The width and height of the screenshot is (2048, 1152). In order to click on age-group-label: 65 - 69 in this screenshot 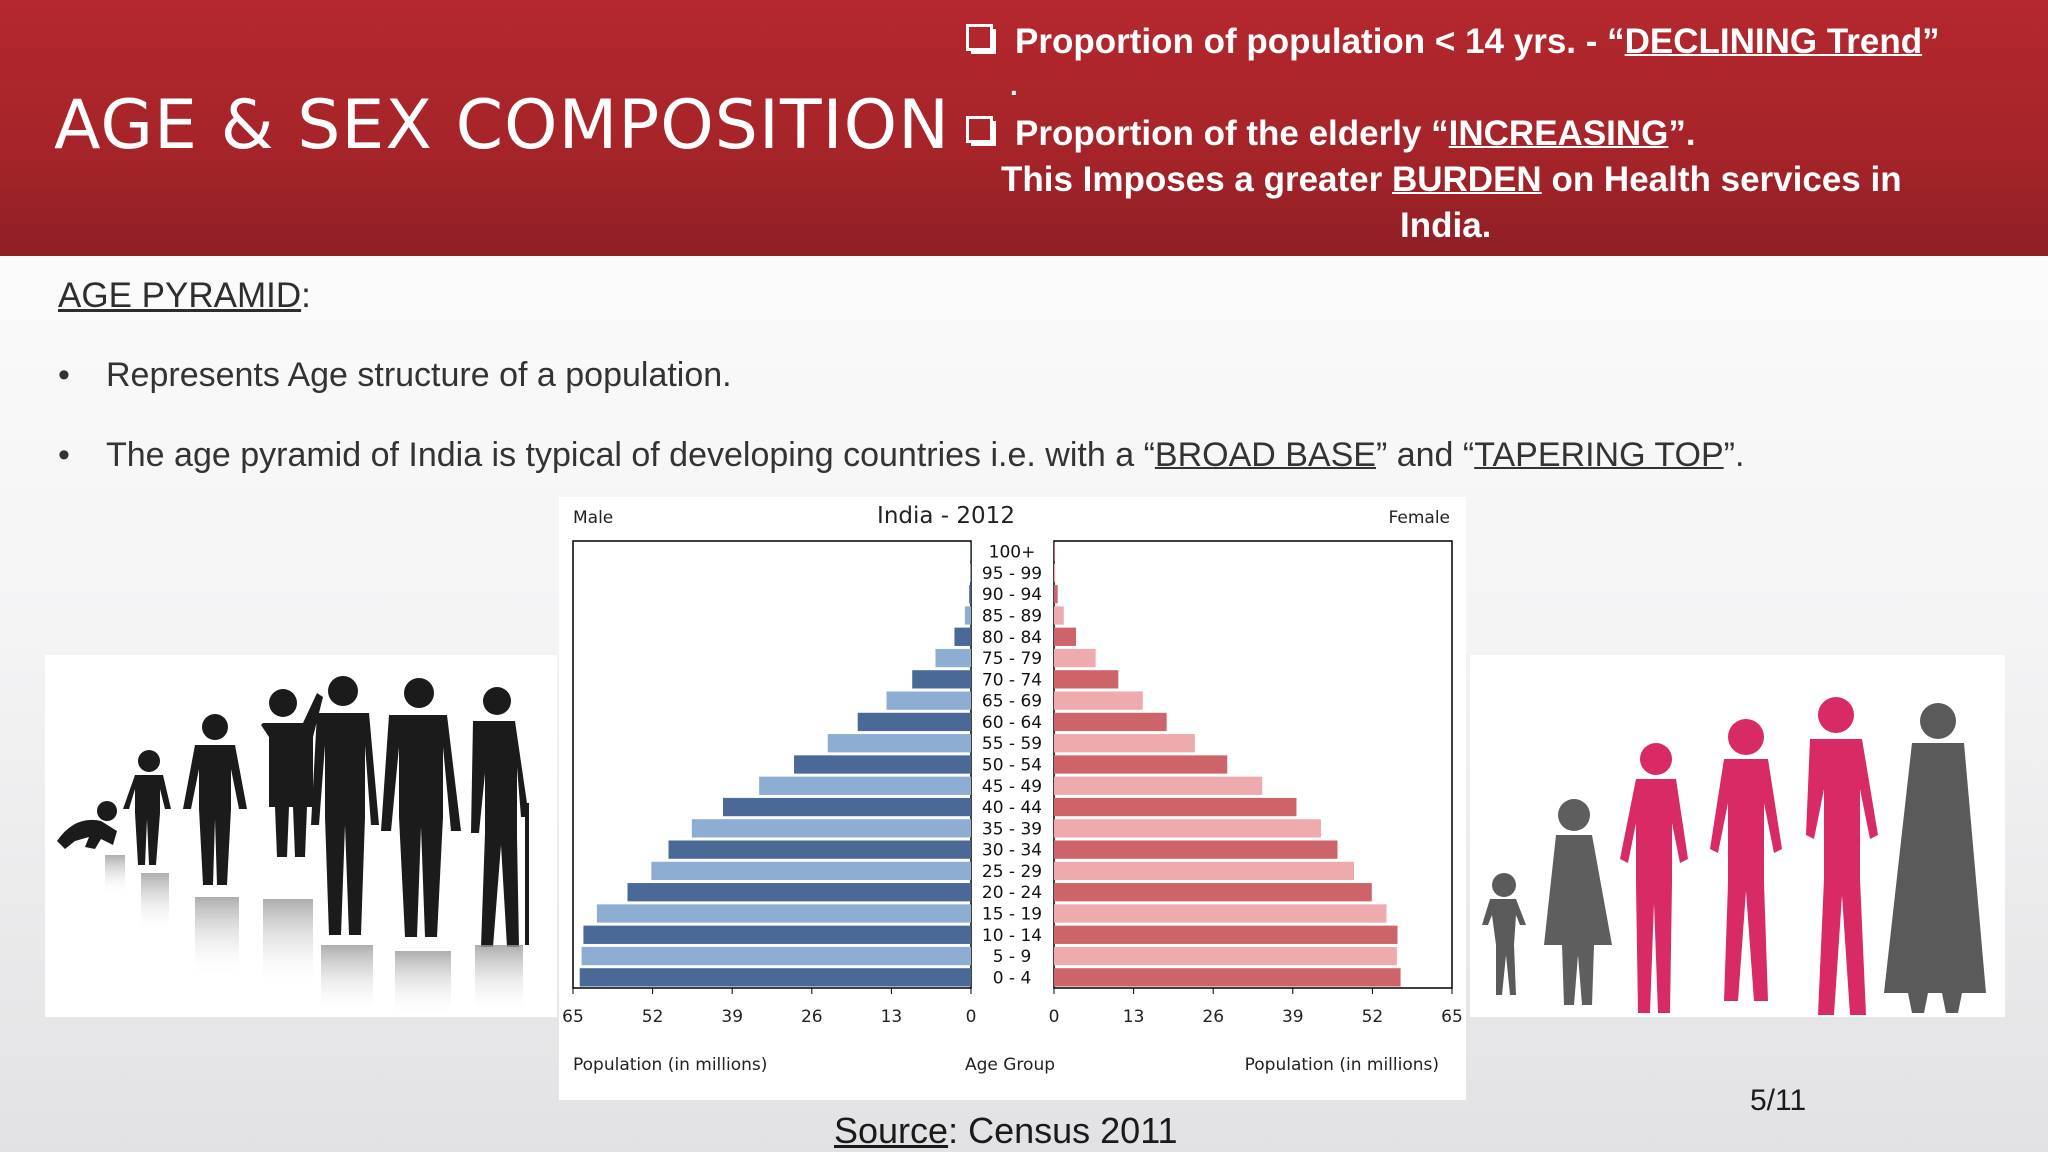, I will do `click(1012, 702)`.